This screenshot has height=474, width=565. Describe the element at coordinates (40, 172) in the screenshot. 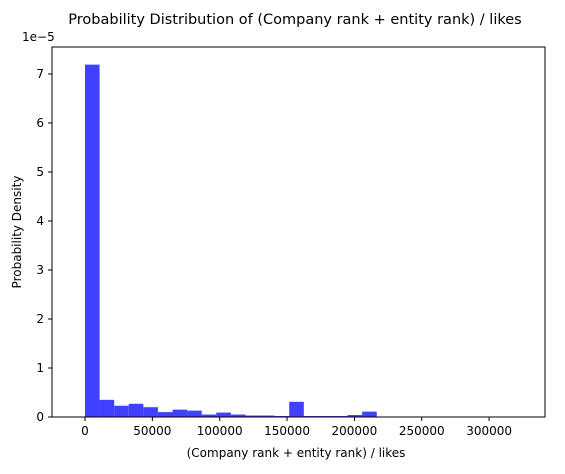

I see `y-tick-label: 5` at that location.